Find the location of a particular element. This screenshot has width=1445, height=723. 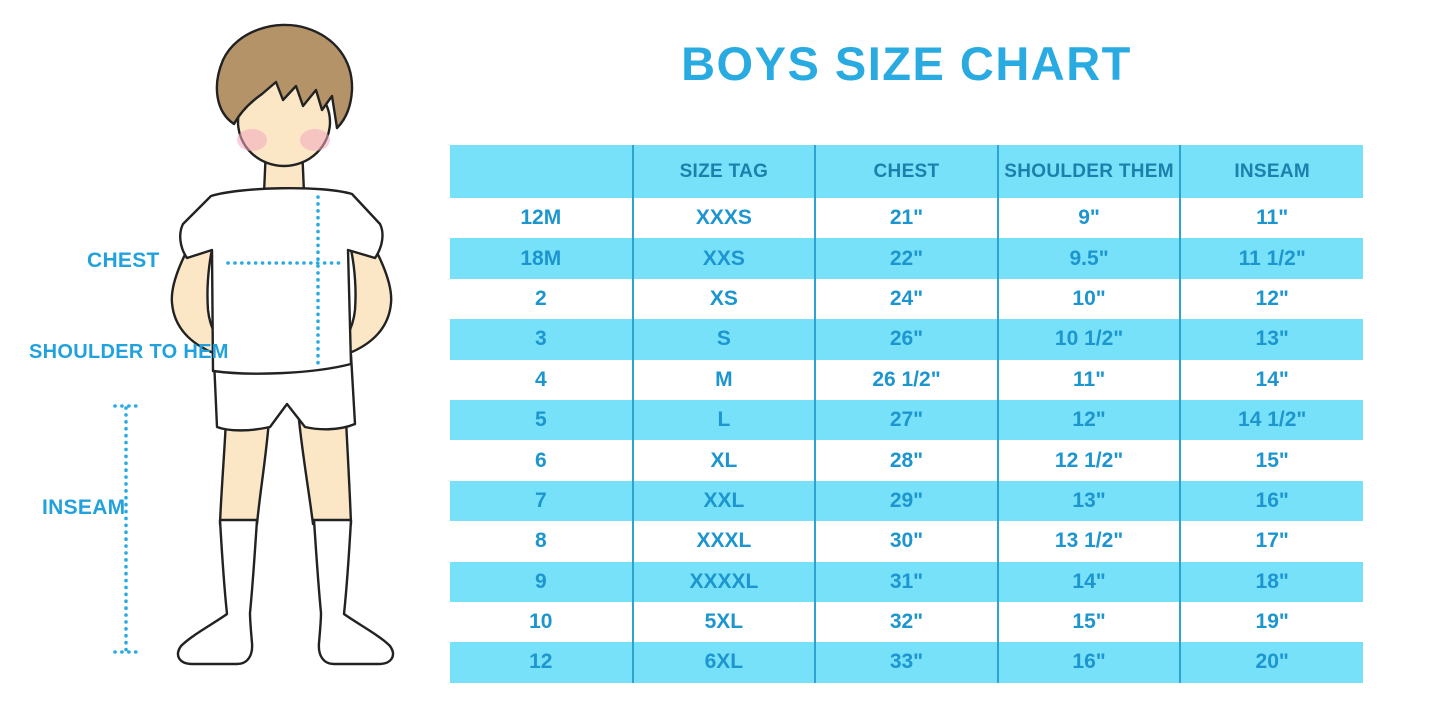

table-cell: 32" is located at coordinates (906, 622).